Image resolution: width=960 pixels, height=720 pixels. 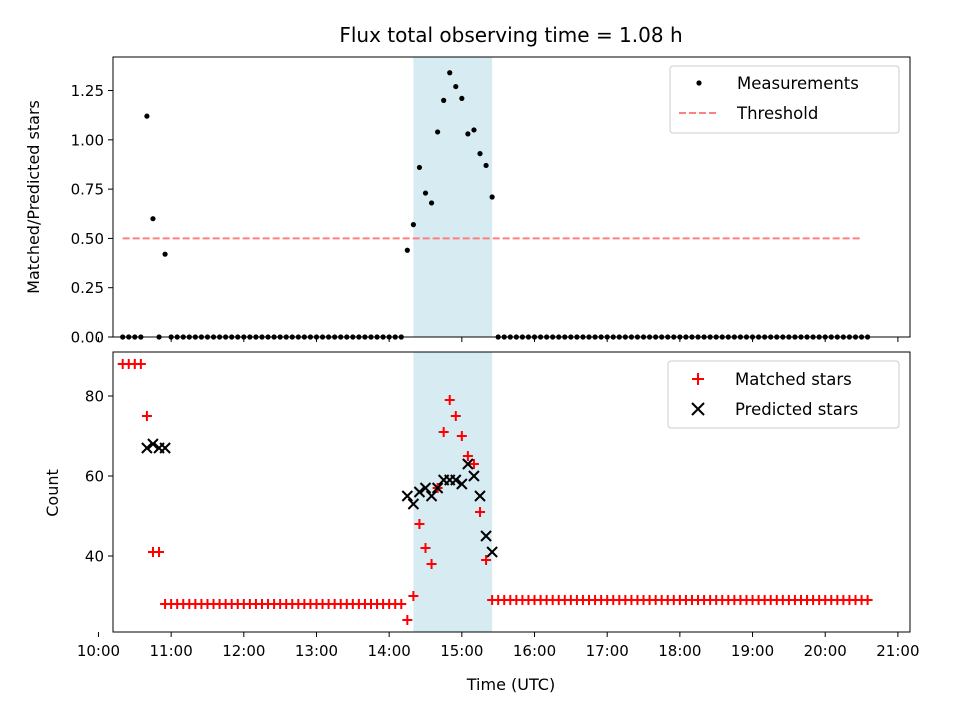 I want to click on x-tick-label: 13:00, so click(x=316, y=651).